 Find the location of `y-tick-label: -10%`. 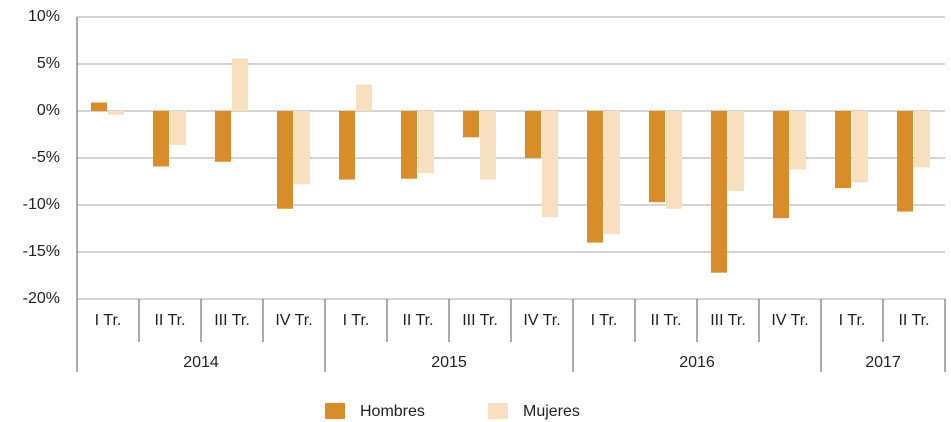

y-tick-label: -10% is located at coordinates (41, 204).